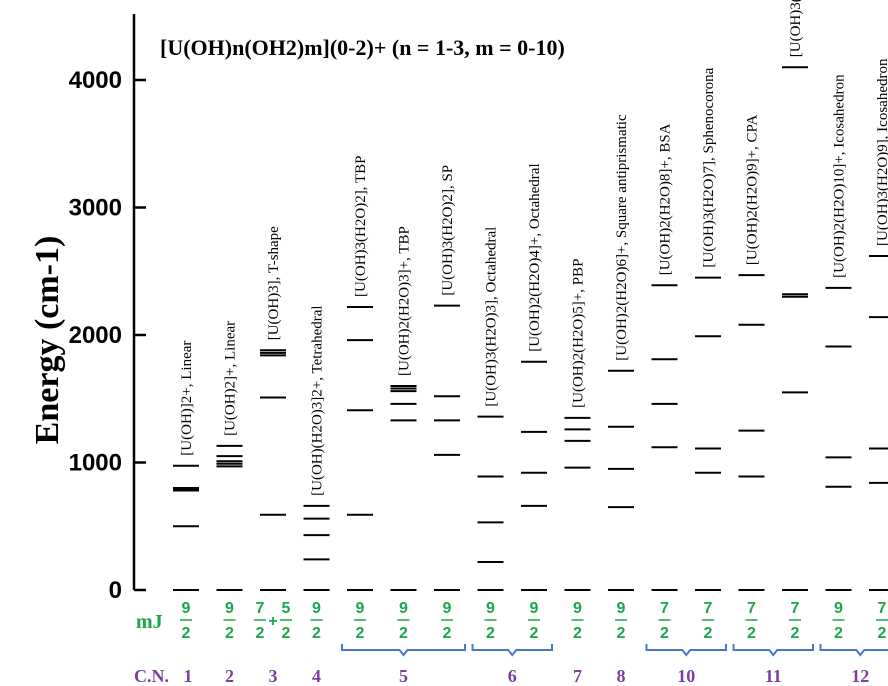 The width and height of the screenshot is (888, 686). I want to click on mj-label: mJ, so click(149, 622).